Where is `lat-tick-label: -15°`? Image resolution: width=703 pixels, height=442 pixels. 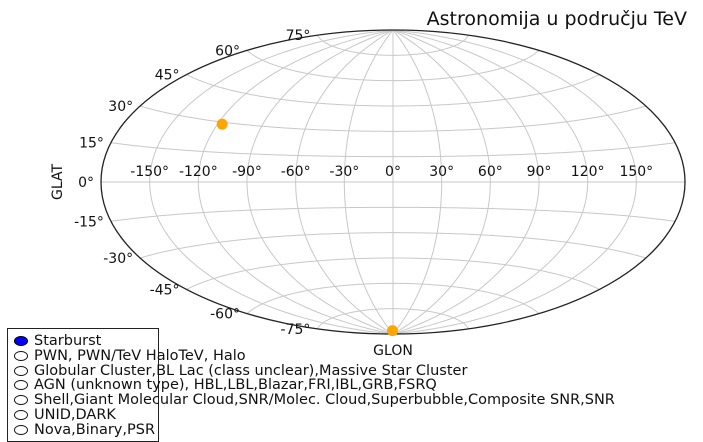 lat-tick-label: -15° is located at coordinates (89, 222).